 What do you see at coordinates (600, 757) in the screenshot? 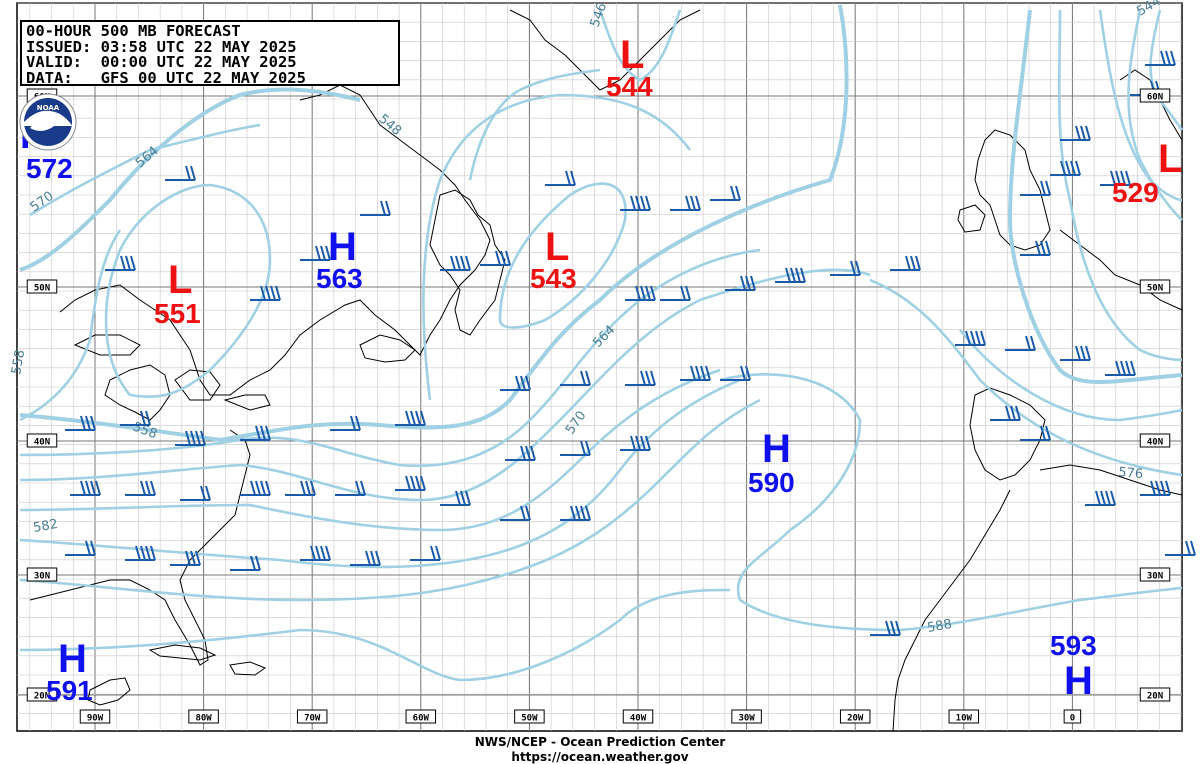
I see `footer-url: https://ocean.weather.gov` at bounding box center [600, 757].